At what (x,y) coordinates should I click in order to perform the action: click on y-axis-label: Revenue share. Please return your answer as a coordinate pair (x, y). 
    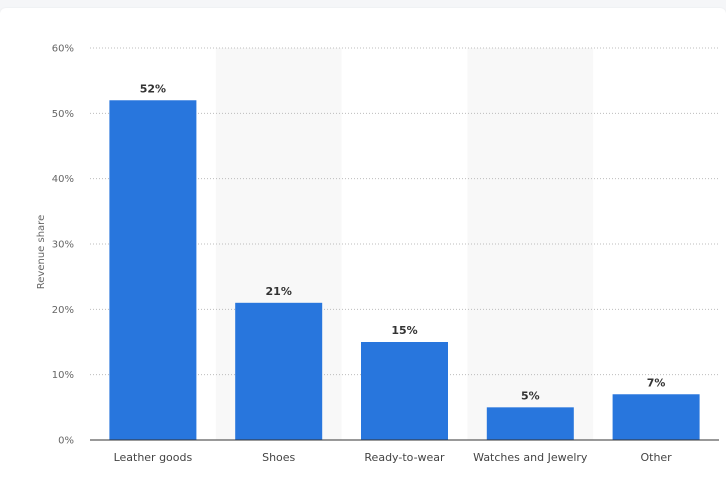
    Looking at the image, I should click on (41, 252).